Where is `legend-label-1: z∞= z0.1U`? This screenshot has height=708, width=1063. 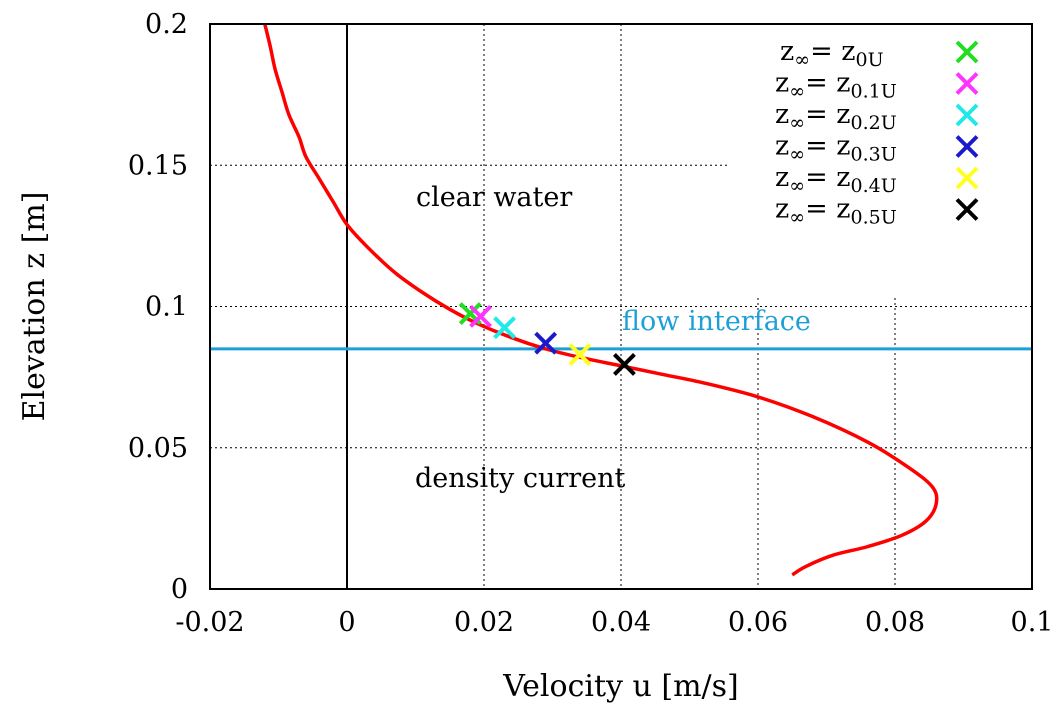
legend-label-1: z∞= z0.1U is located at coordinates (836, 85).